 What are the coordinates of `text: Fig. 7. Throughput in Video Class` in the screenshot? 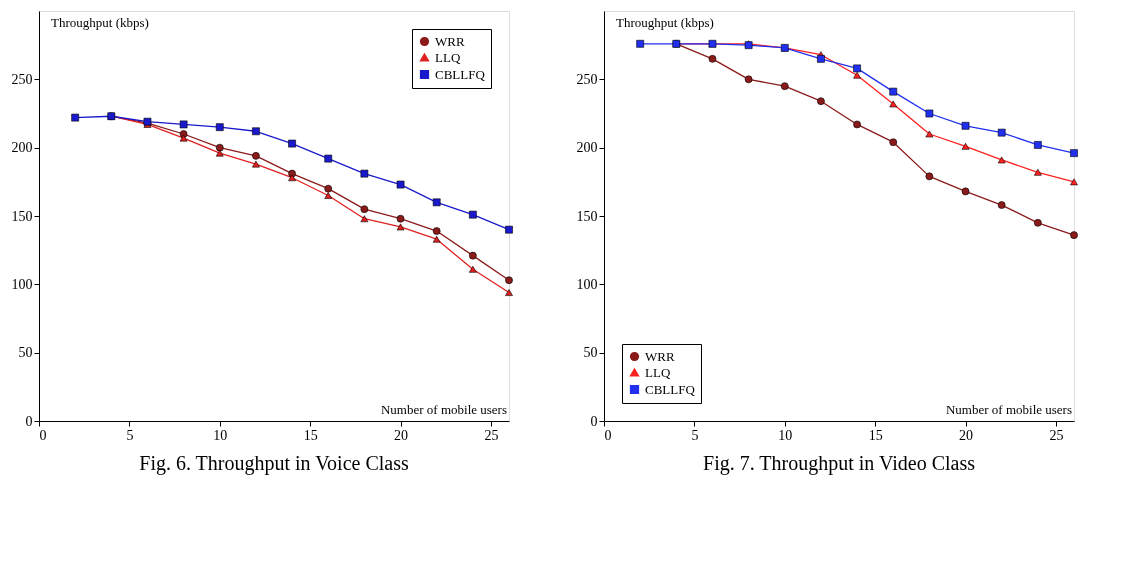 It's located at (839, 463).